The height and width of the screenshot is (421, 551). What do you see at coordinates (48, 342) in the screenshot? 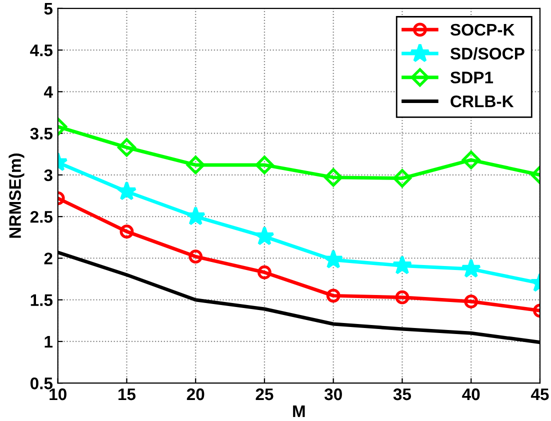
I see `y-tick-label: 1` at bounding box center [48, 342].